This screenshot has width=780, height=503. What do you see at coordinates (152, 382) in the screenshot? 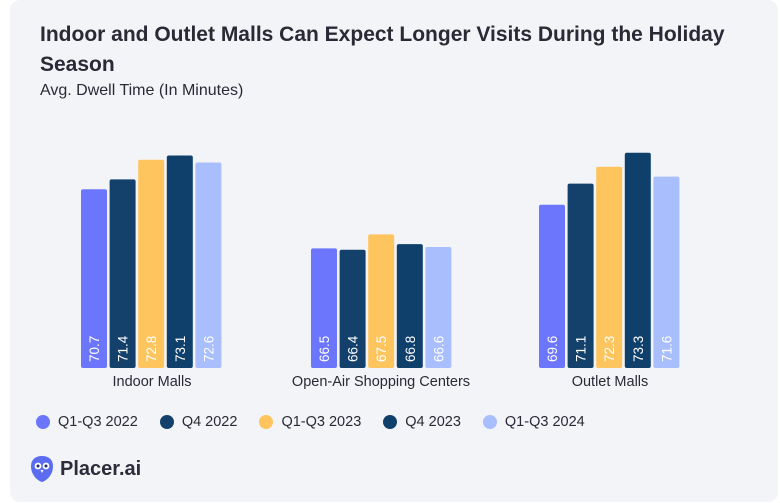
I see `category-label: Indoor Malls` at bounding box center [152, 382].